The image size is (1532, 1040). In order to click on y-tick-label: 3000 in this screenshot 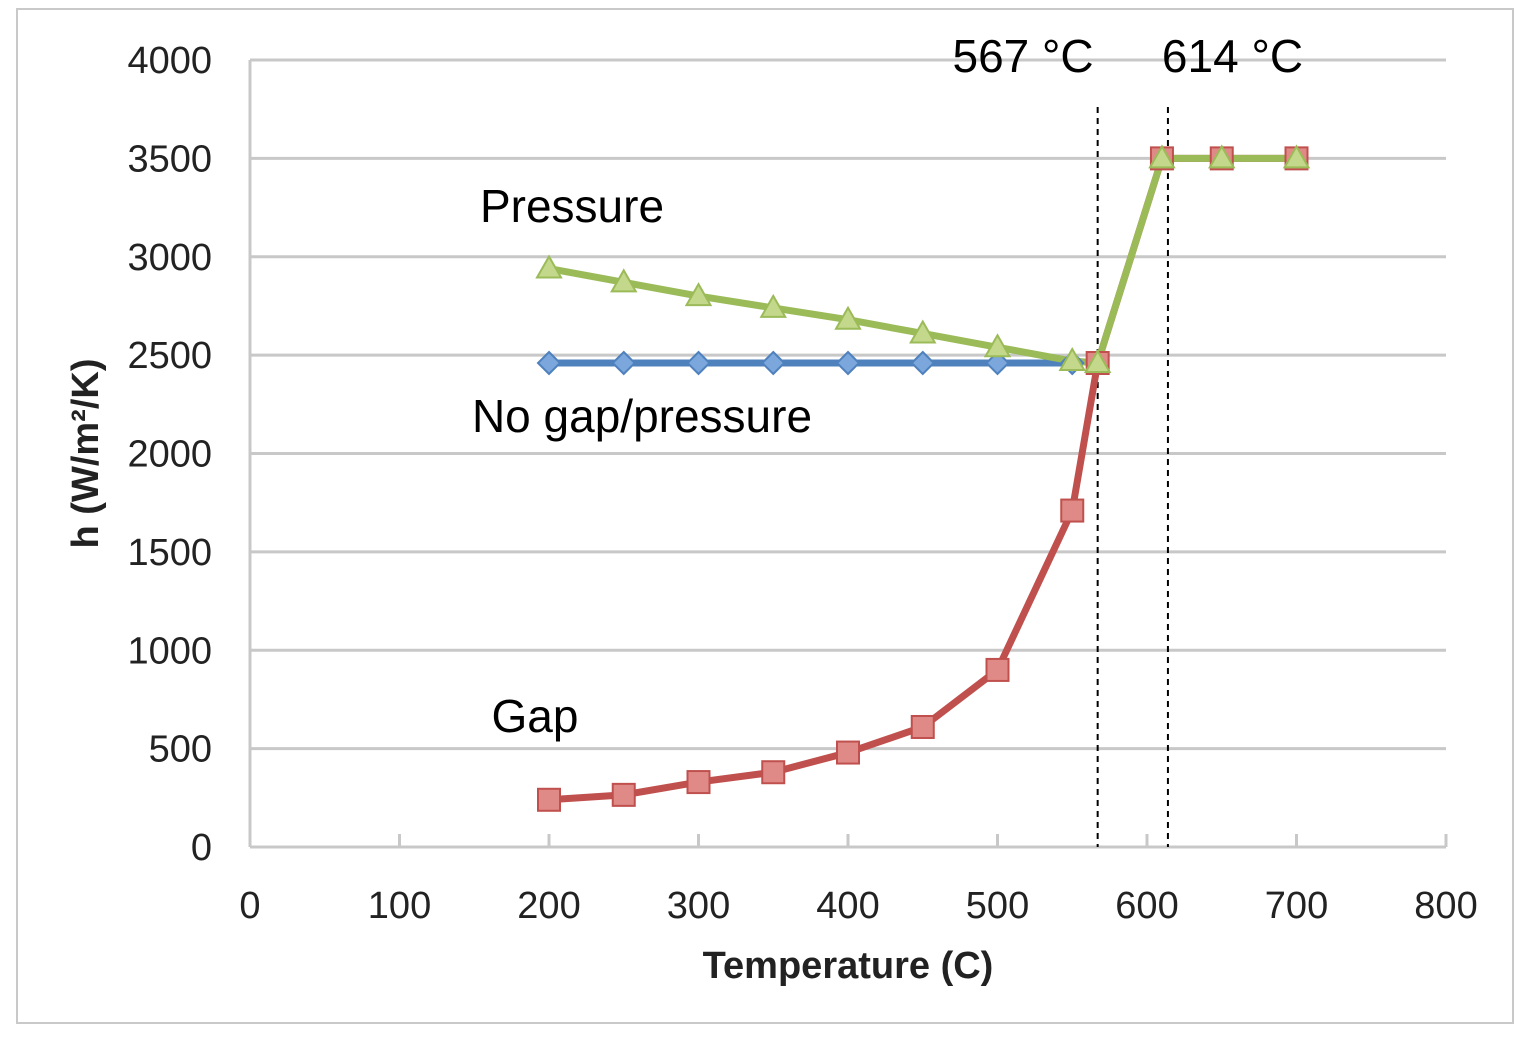, I will do `click(169, 258)`.